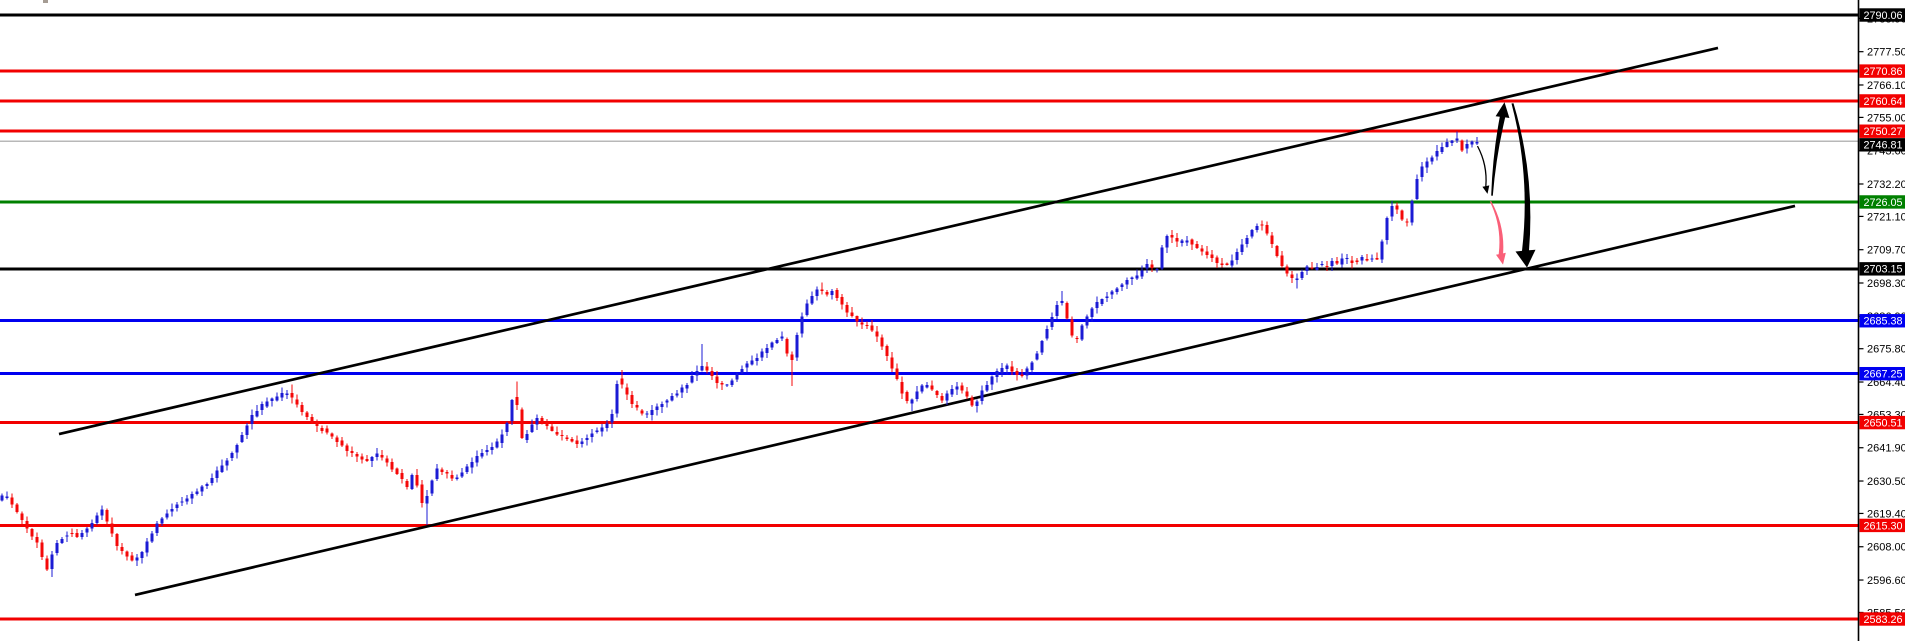 The width and height of the screenshot is (1905, 641). What do you see at coordinates (1882, 132) in the screenshot?
I see `price-badge-label: 2750.27` at bounding box center [1882, 132].